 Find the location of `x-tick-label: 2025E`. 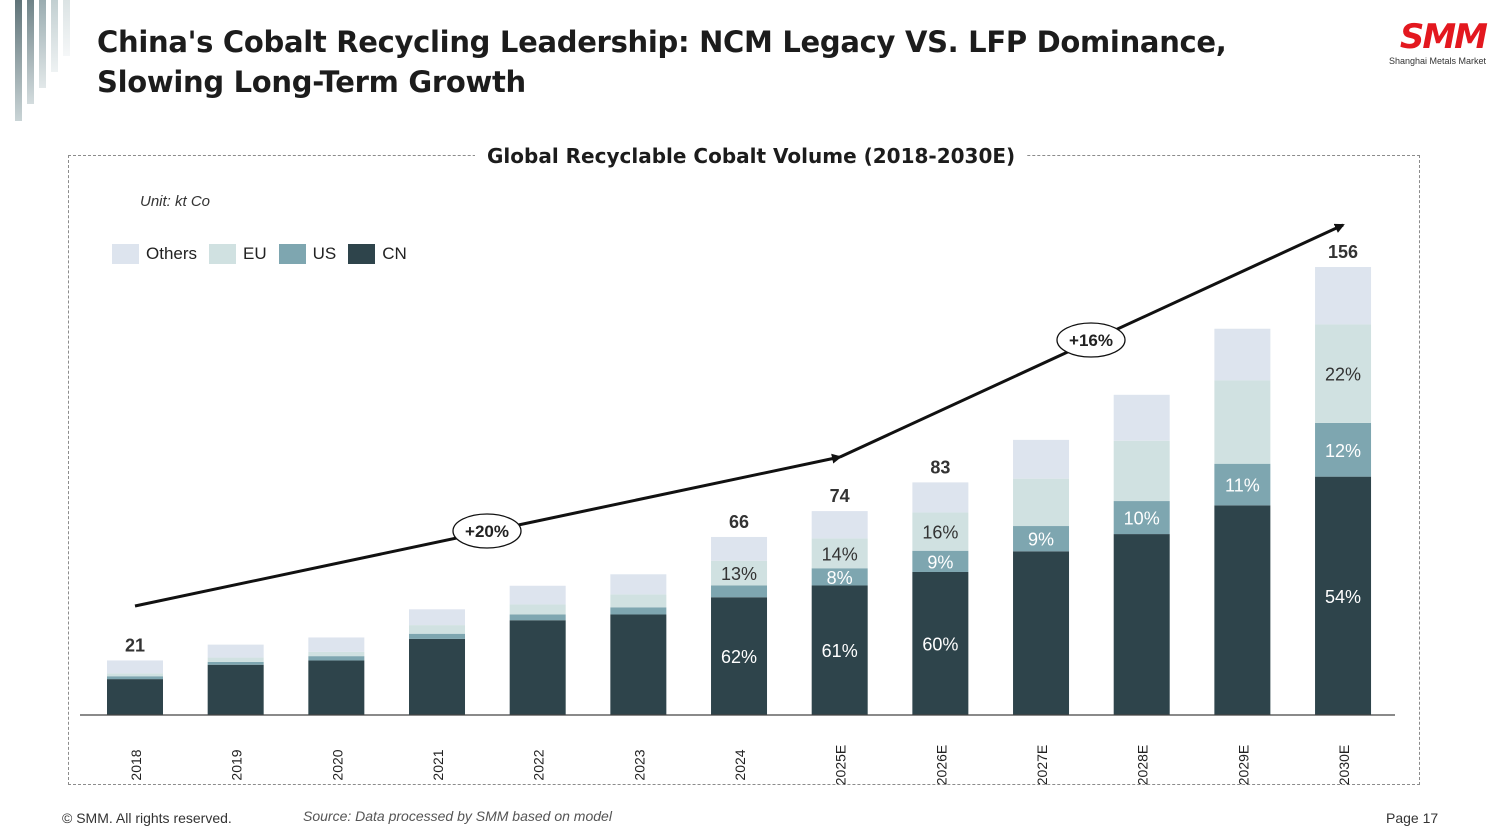

x-tick-label: 2025E is located at coordinates (841, 765).